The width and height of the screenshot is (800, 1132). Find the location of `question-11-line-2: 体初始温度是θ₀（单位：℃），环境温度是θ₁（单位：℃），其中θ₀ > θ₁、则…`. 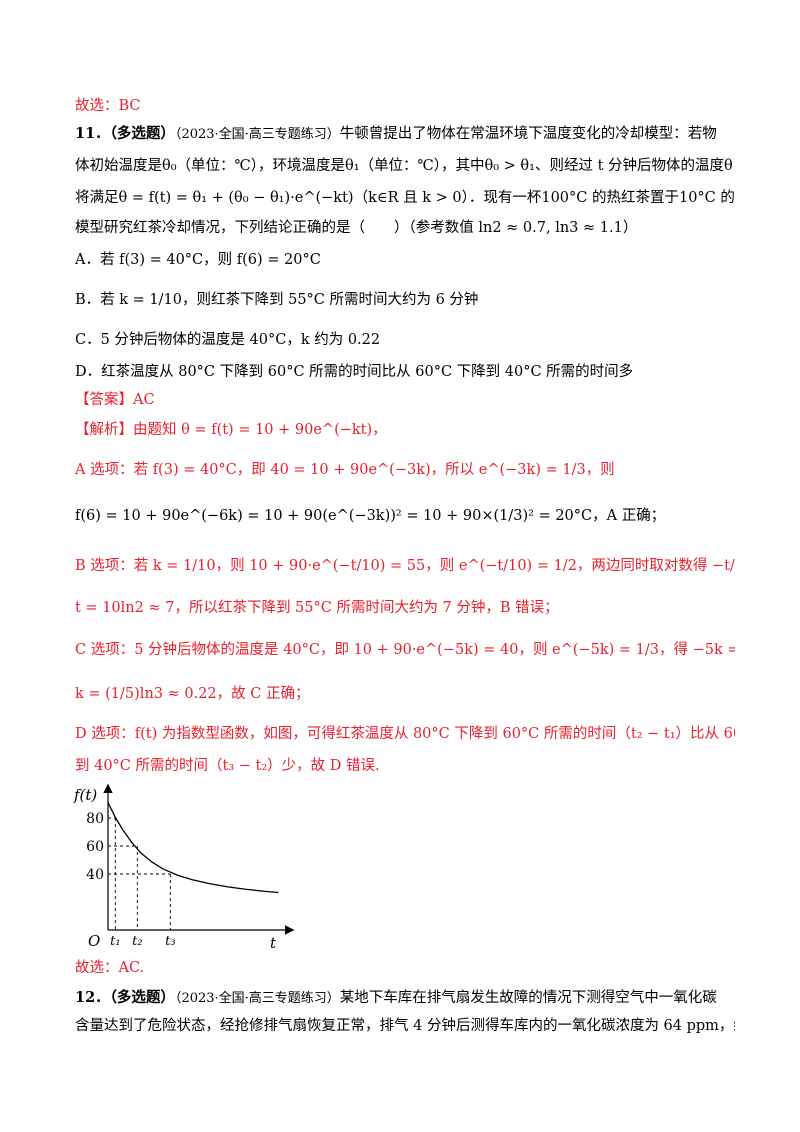

question-11-line-2: 体初始温度是θ₀（单位：℃），环境温度是θ₁（单位：℃），其中θ₀ > θ₁、则… is located at coordinates (404, 166).